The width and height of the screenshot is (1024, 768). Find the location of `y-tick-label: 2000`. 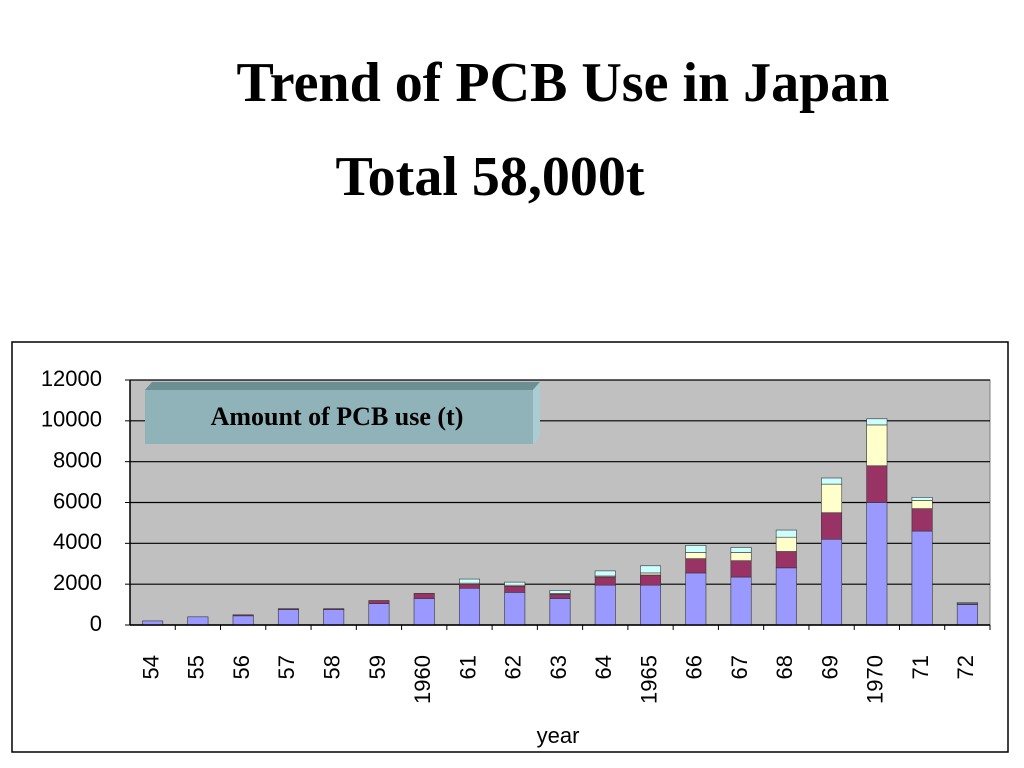

y-tick-label: 2000 is located at coordinates (77, 582).